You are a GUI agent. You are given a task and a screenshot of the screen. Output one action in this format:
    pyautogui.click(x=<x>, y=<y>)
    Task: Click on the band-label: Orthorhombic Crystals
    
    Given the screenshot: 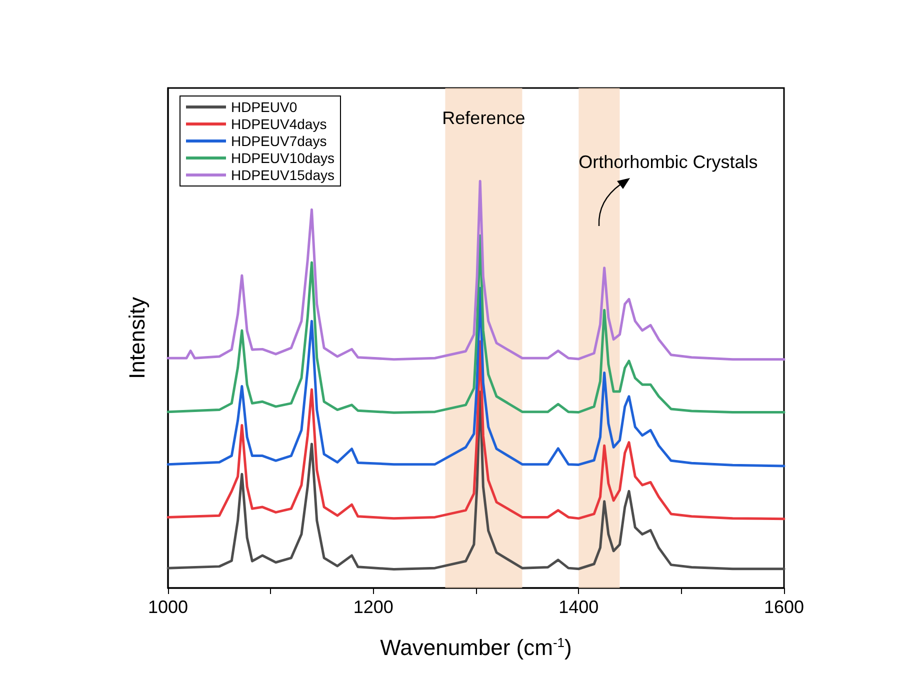 What is the action you would take?
    pyautogui.click(x=668, y=162)
    